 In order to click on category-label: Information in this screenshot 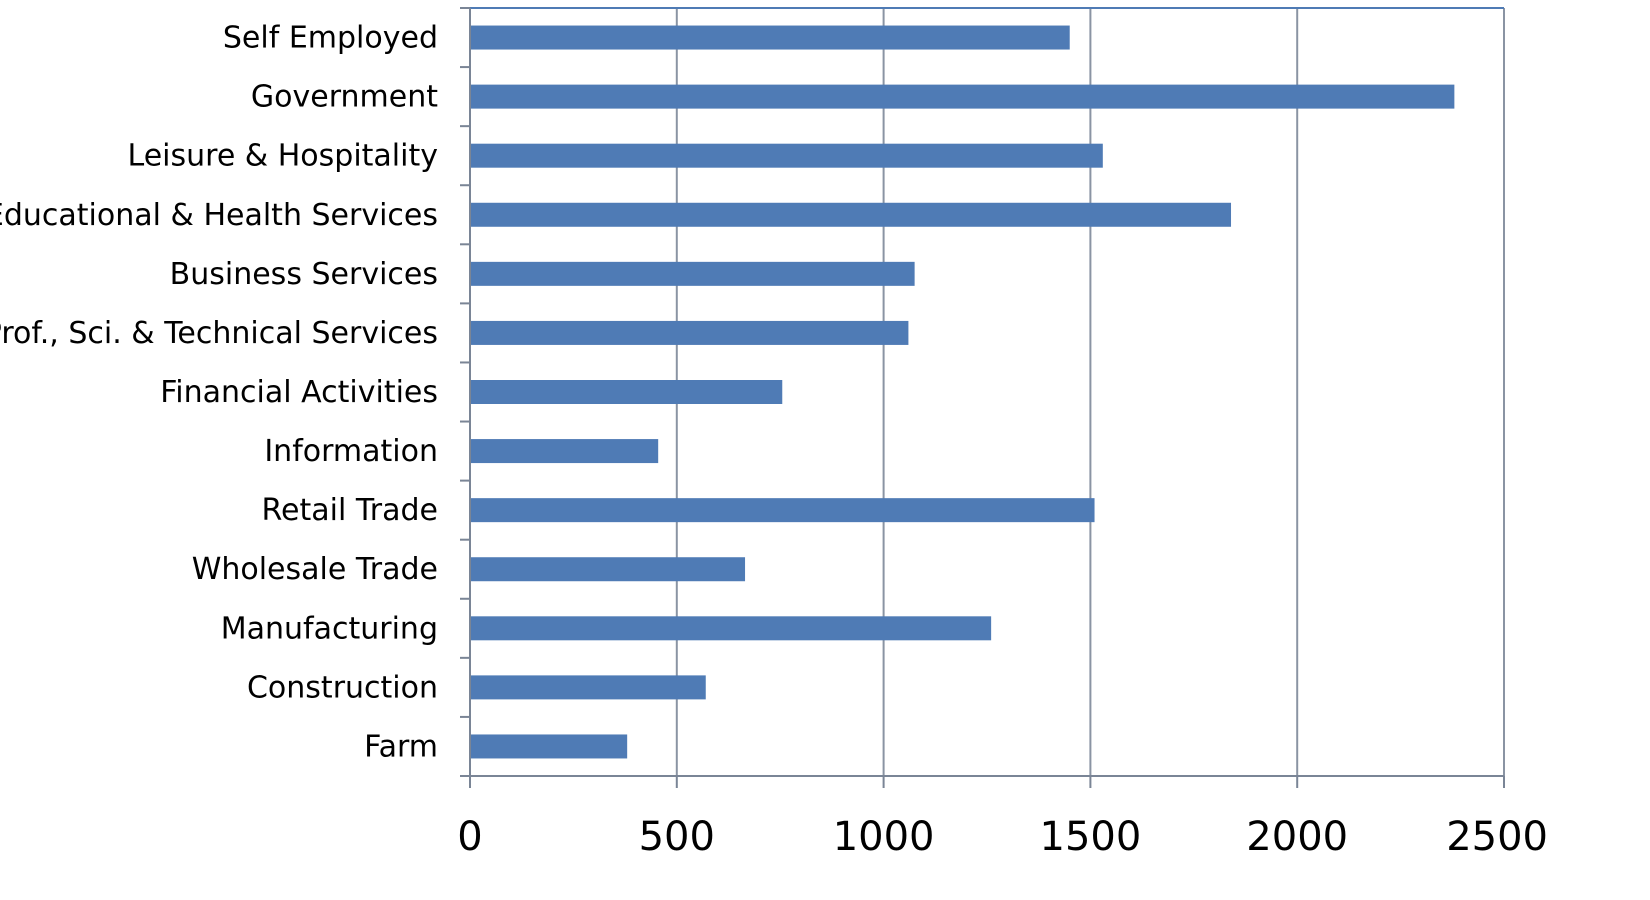, I will do `click(351, 451)`.